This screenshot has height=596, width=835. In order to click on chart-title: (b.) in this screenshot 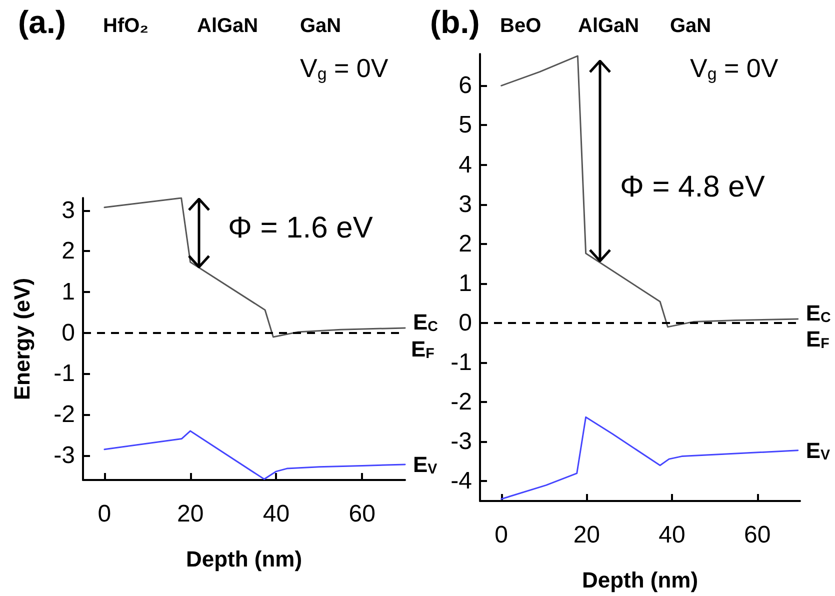, I will do `click(455, 22)`.